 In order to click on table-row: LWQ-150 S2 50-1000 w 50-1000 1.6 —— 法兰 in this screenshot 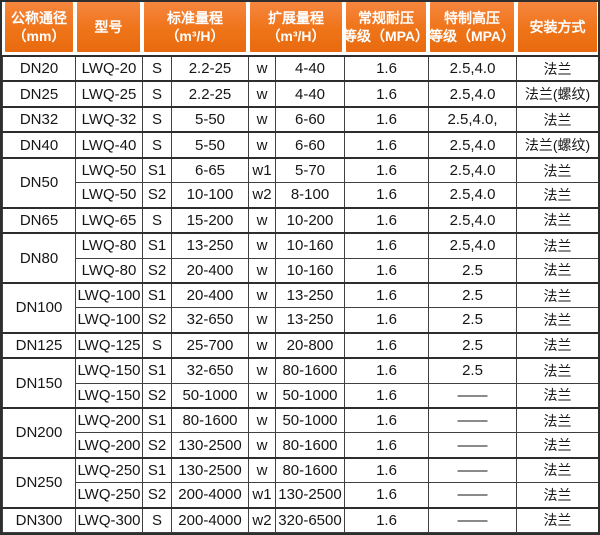, I will do `click(300, 395)`.